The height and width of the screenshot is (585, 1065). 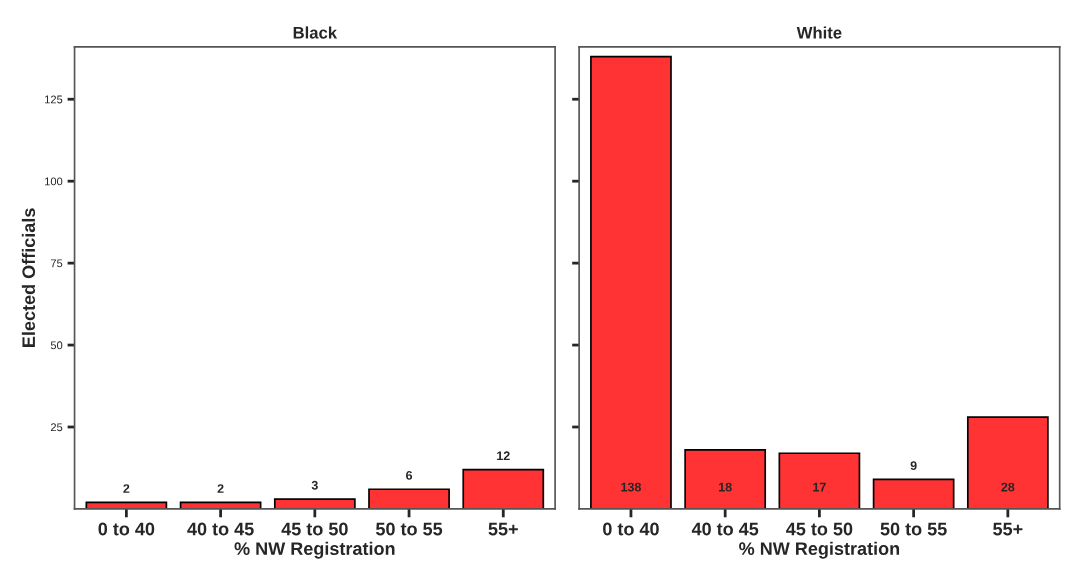 What do you see at coordinates (315, 32) in the screenshot?
I see `chart-title: Black` at bounding box center [315, 32].